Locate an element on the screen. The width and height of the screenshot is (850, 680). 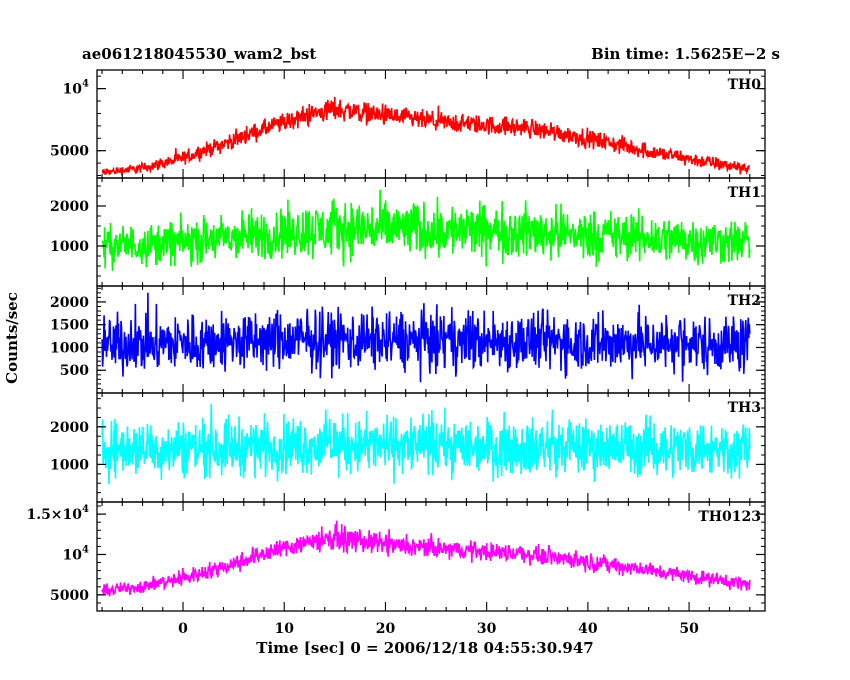
x-tick-label: 50 is located at coordinates (689, 629).